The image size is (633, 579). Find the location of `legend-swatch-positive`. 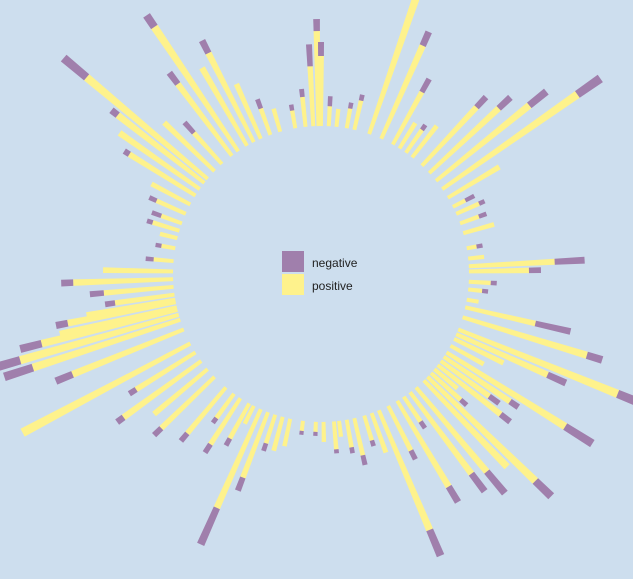

legend-swatch-positive is located at coordinates (293, 284).